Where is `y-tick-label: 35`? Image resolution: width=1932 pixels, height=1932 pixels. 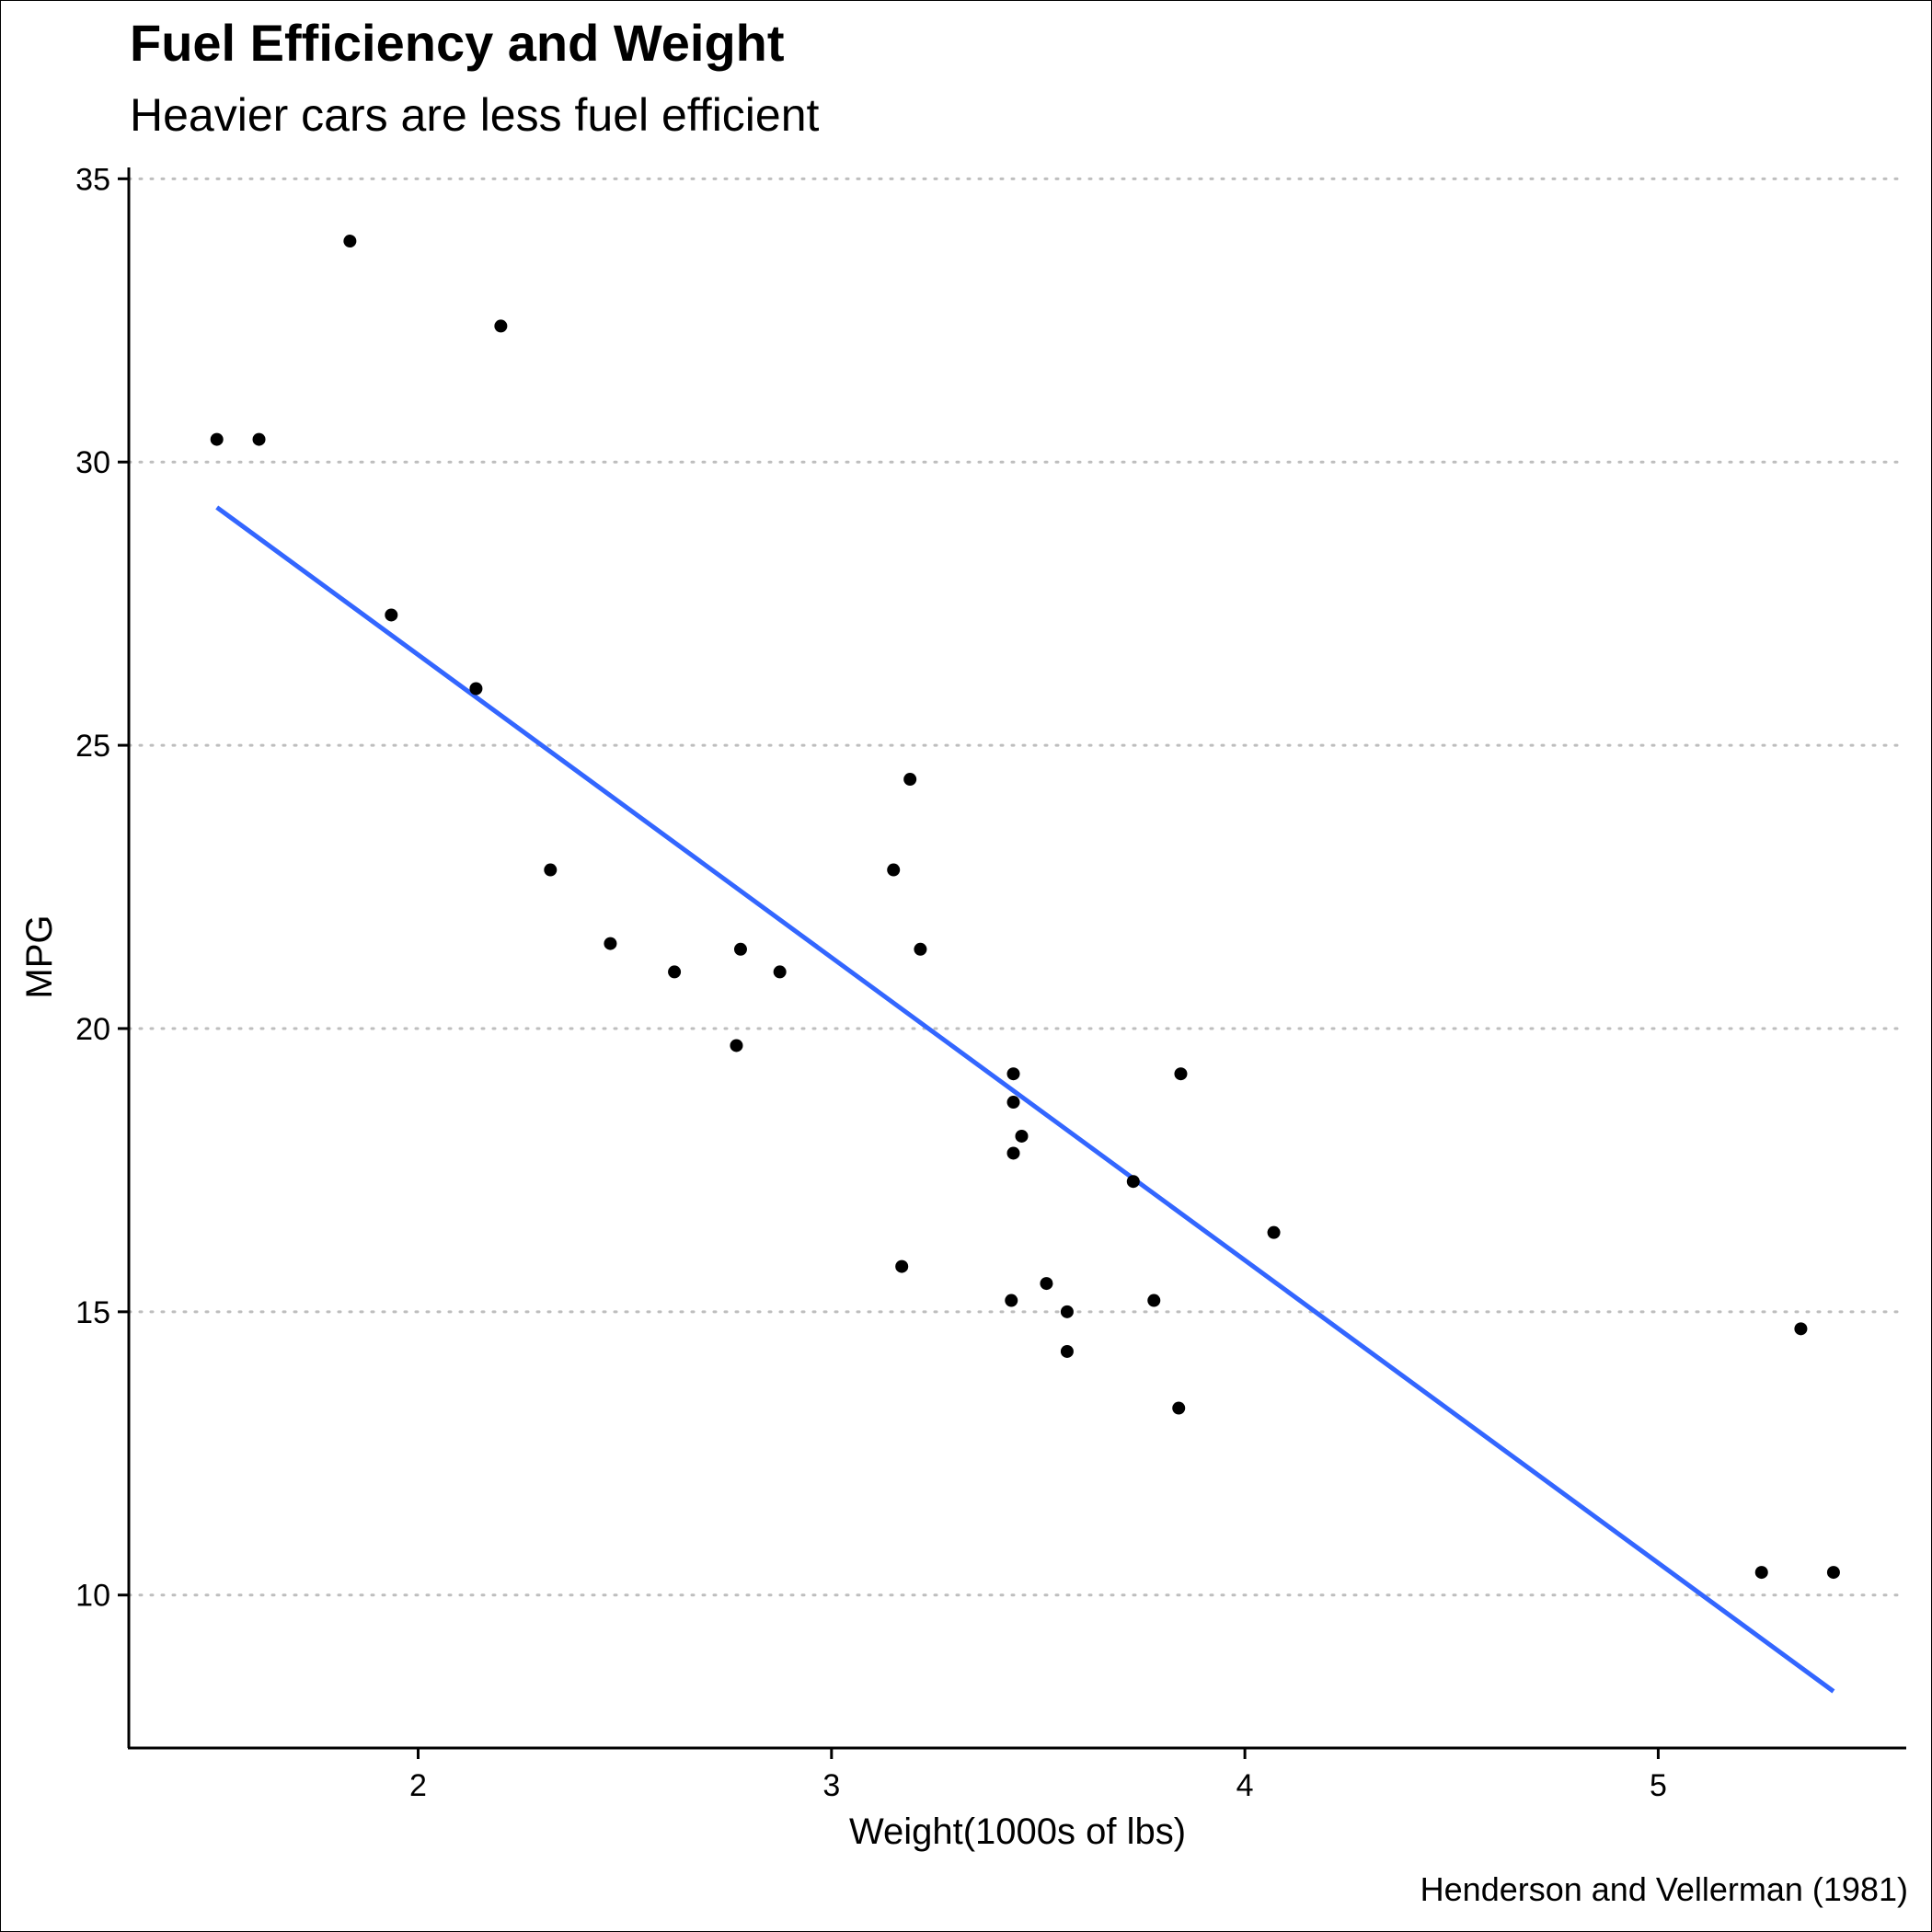
y-tick-label: 35 is located at coordinates (92, 179).